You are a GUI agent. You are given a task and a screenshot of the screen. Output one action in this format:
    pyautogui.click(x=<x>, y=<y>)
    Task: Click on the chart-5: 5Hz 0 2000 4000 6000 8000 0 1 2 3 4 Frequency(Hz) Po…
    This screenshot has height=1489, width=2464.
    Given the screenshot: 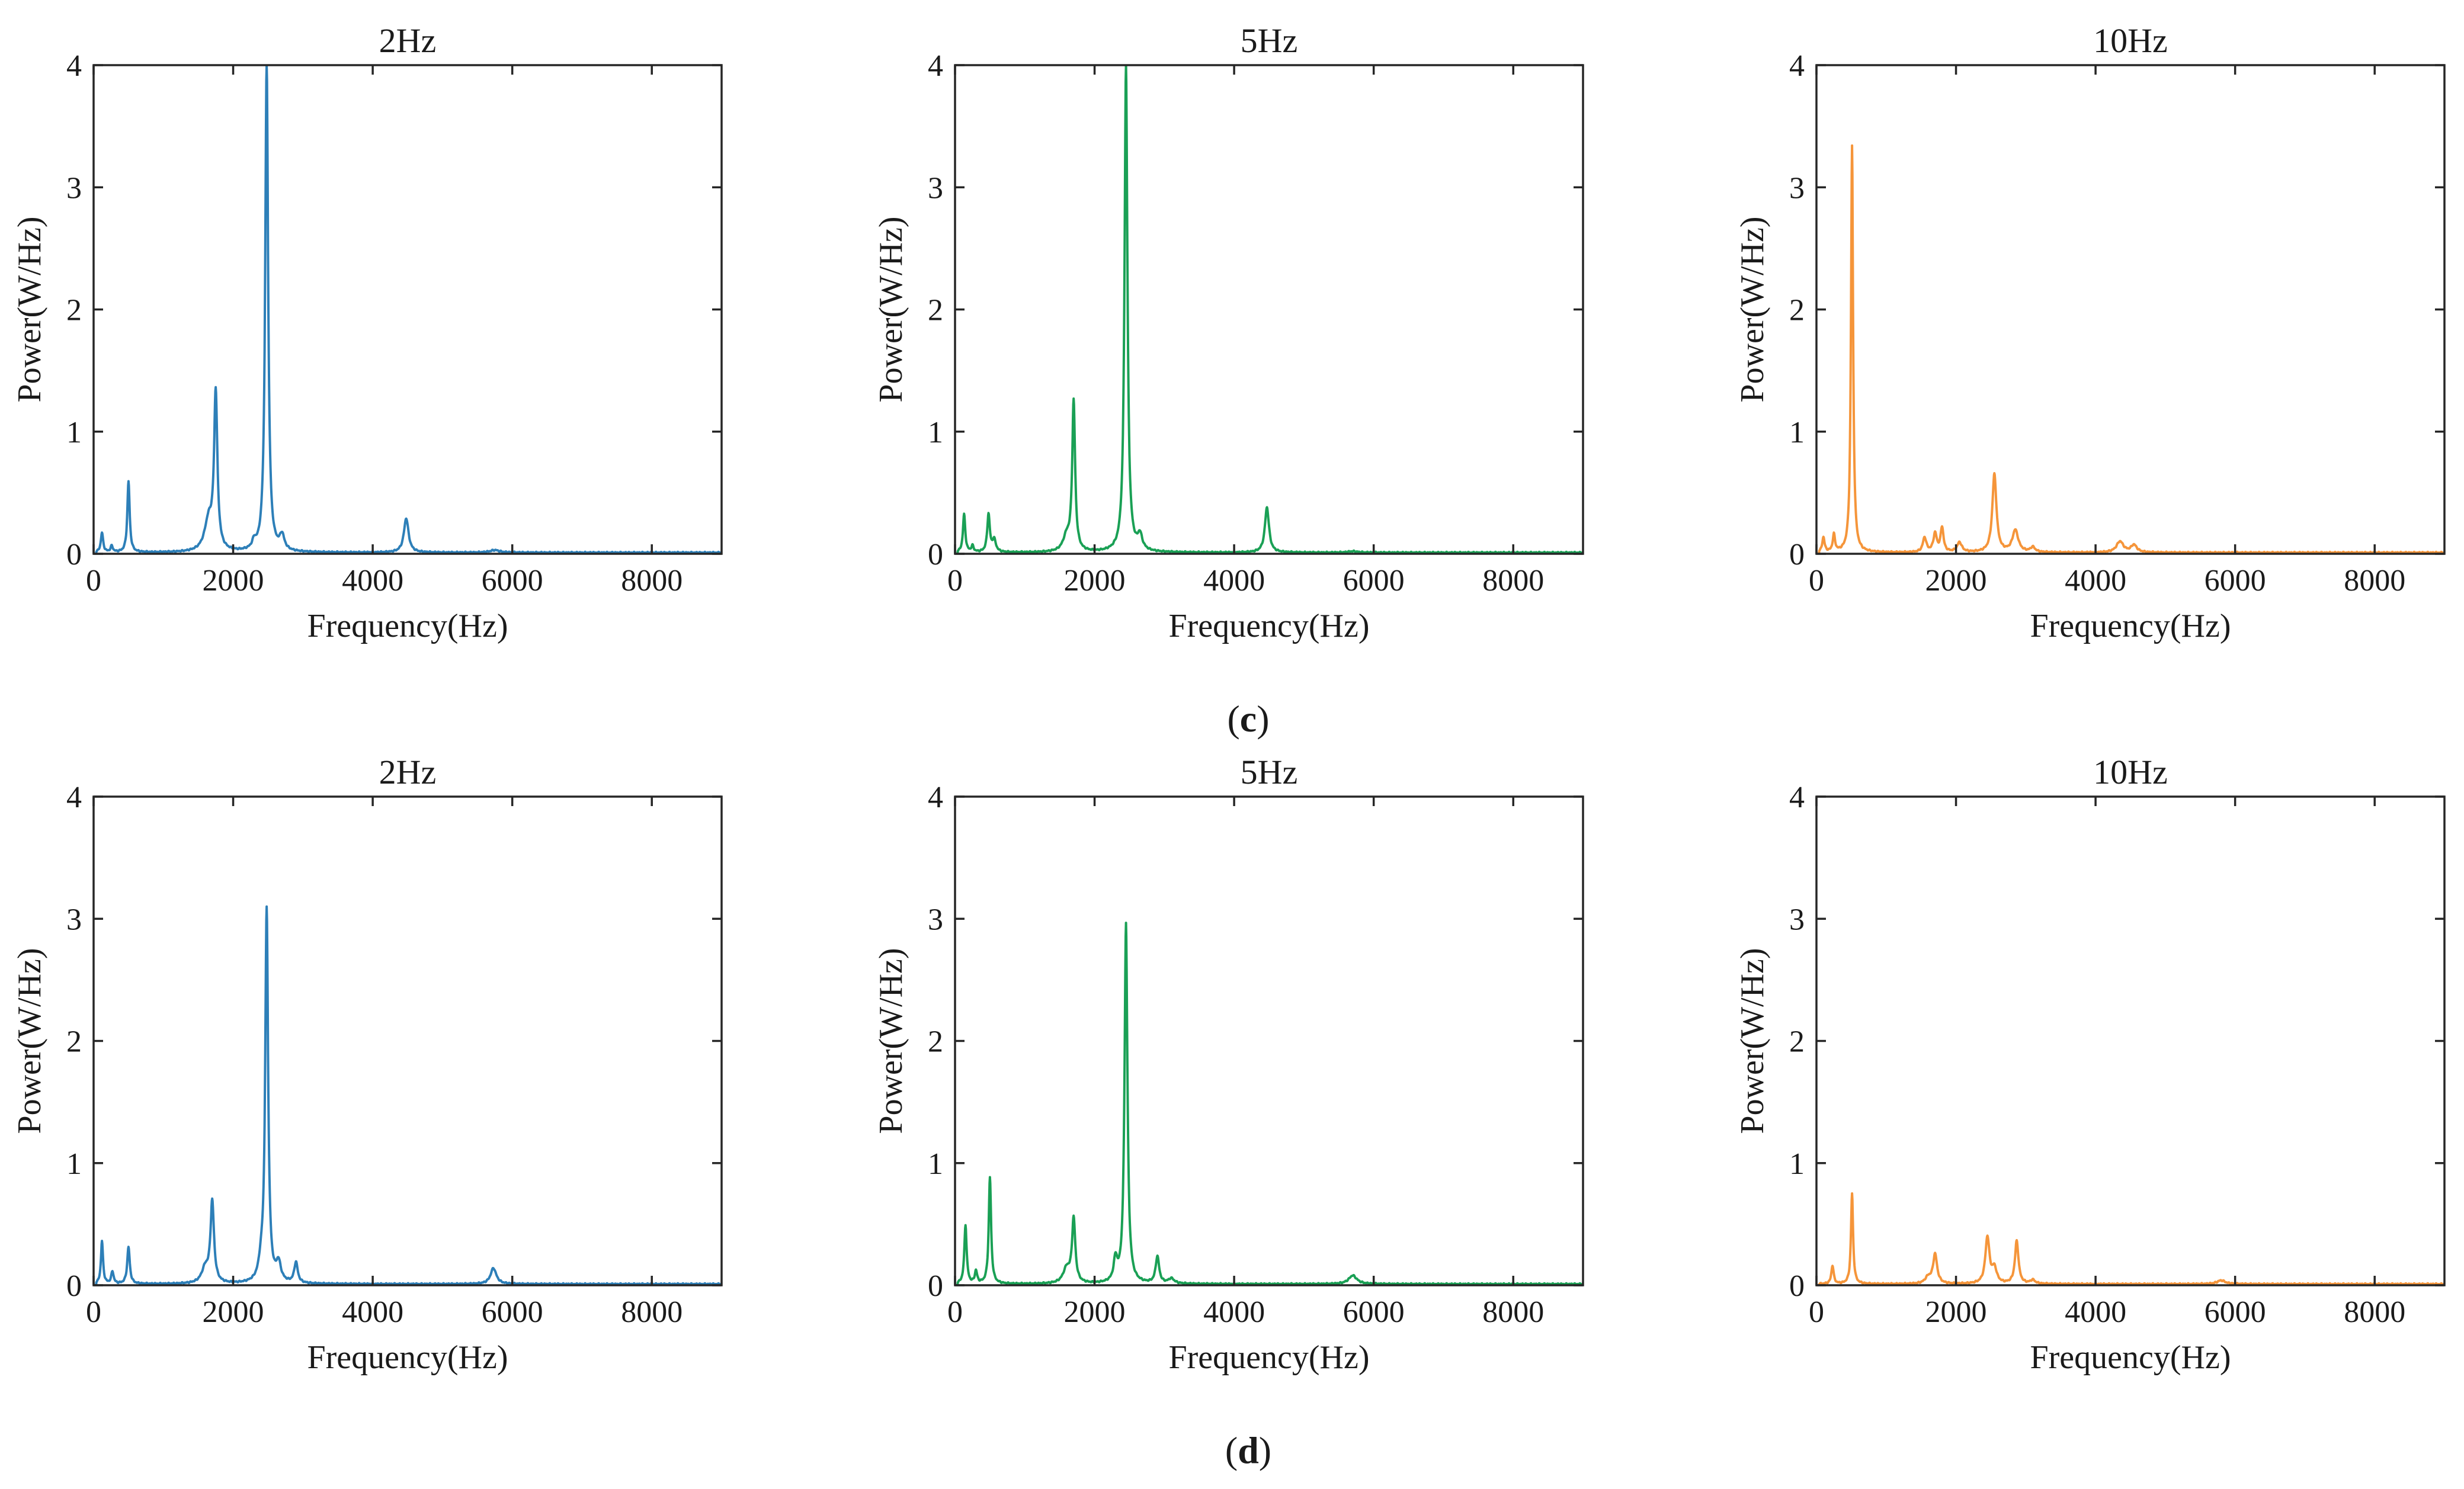 What is the action you would take?
    pyautogui.click(x=1228, y=1064)
    